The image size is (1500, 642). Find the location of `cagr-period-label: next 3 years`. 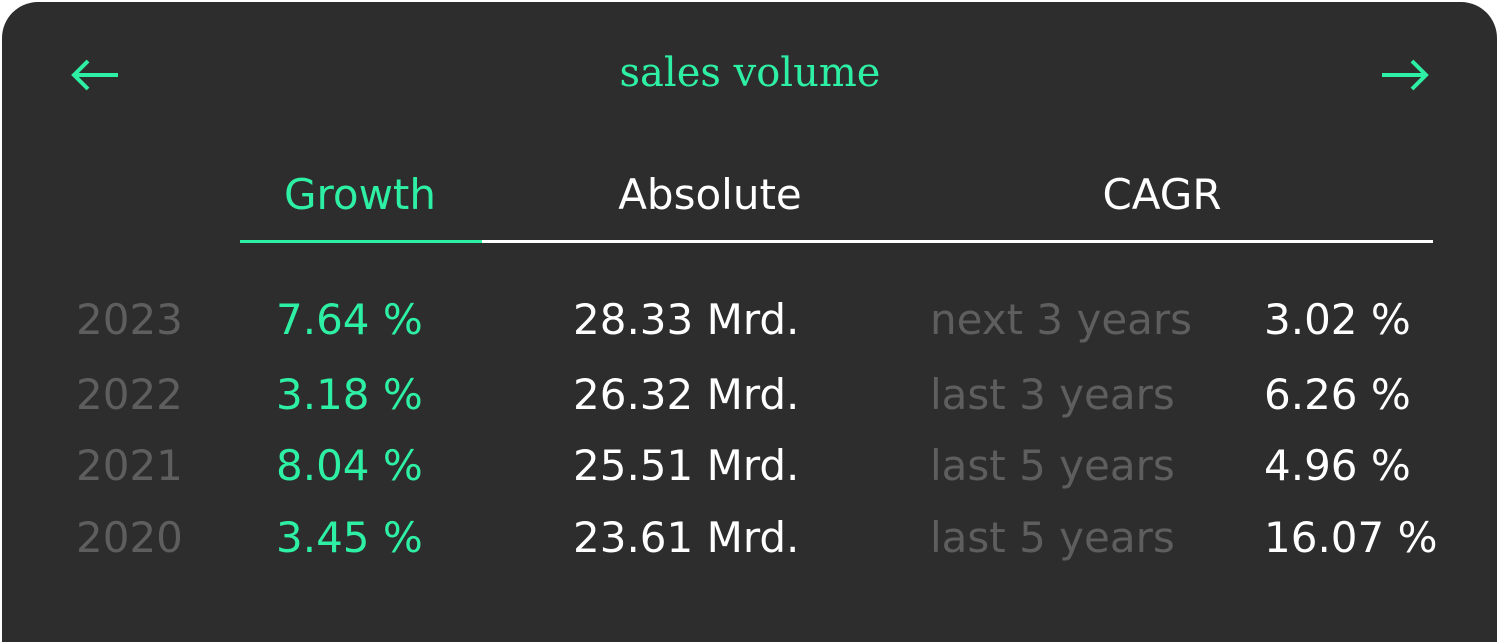

cagr-period-label: next 3 years is located at coordinates (1061, 319).